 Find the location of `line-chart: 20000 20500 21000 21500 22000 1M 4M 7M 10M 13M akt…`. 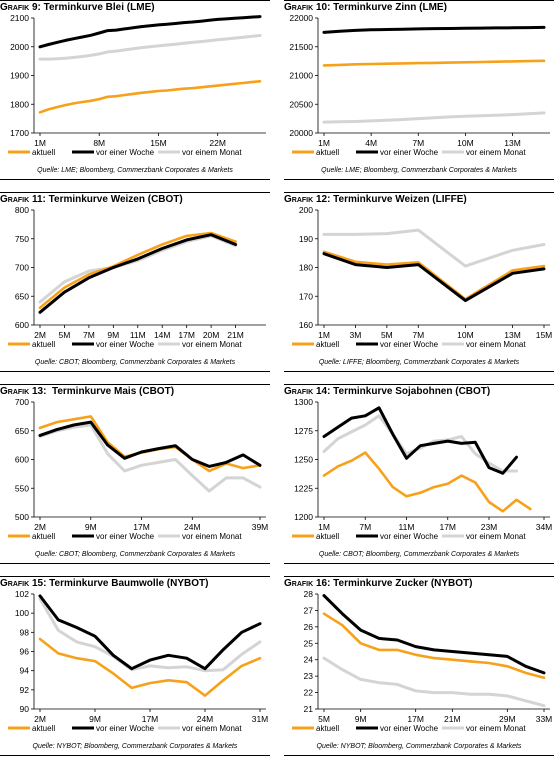

line-chart: 20000 20500 21000 21500 22000 1M 4M 7M 10M 13M akt… is located at coordinates (419, 85).